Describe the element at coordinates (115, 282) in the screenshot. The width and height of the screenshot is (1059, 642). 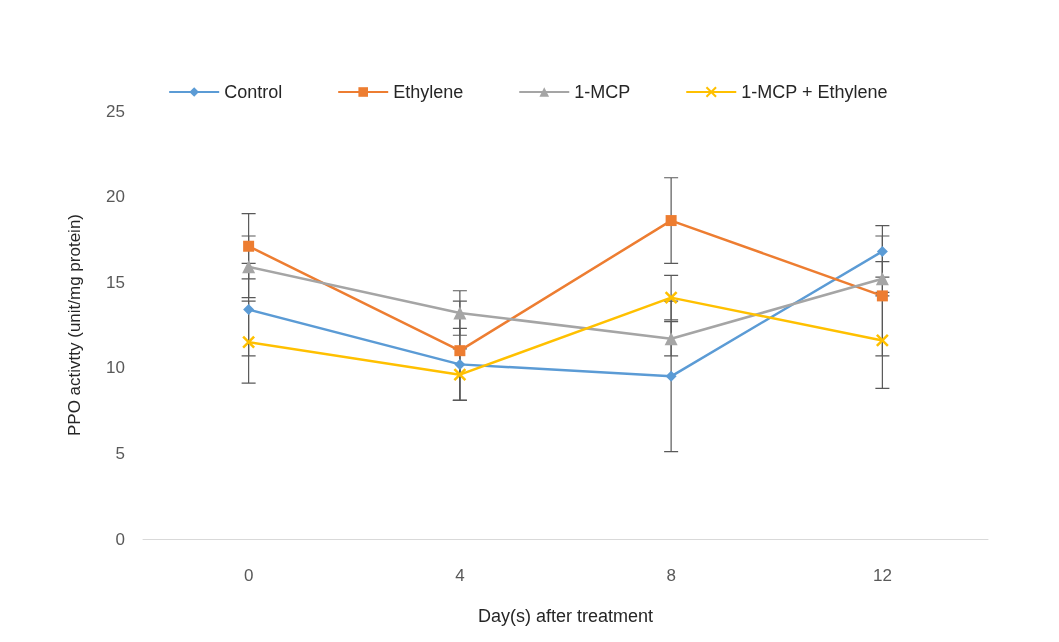
I see `y-tick-label: 15` at that location.